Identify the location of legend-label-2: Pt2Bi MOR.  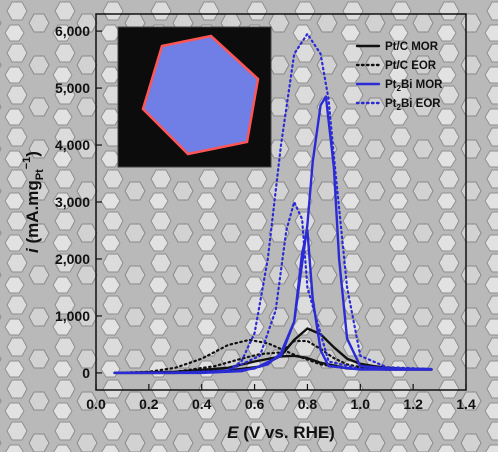
(414, 86).